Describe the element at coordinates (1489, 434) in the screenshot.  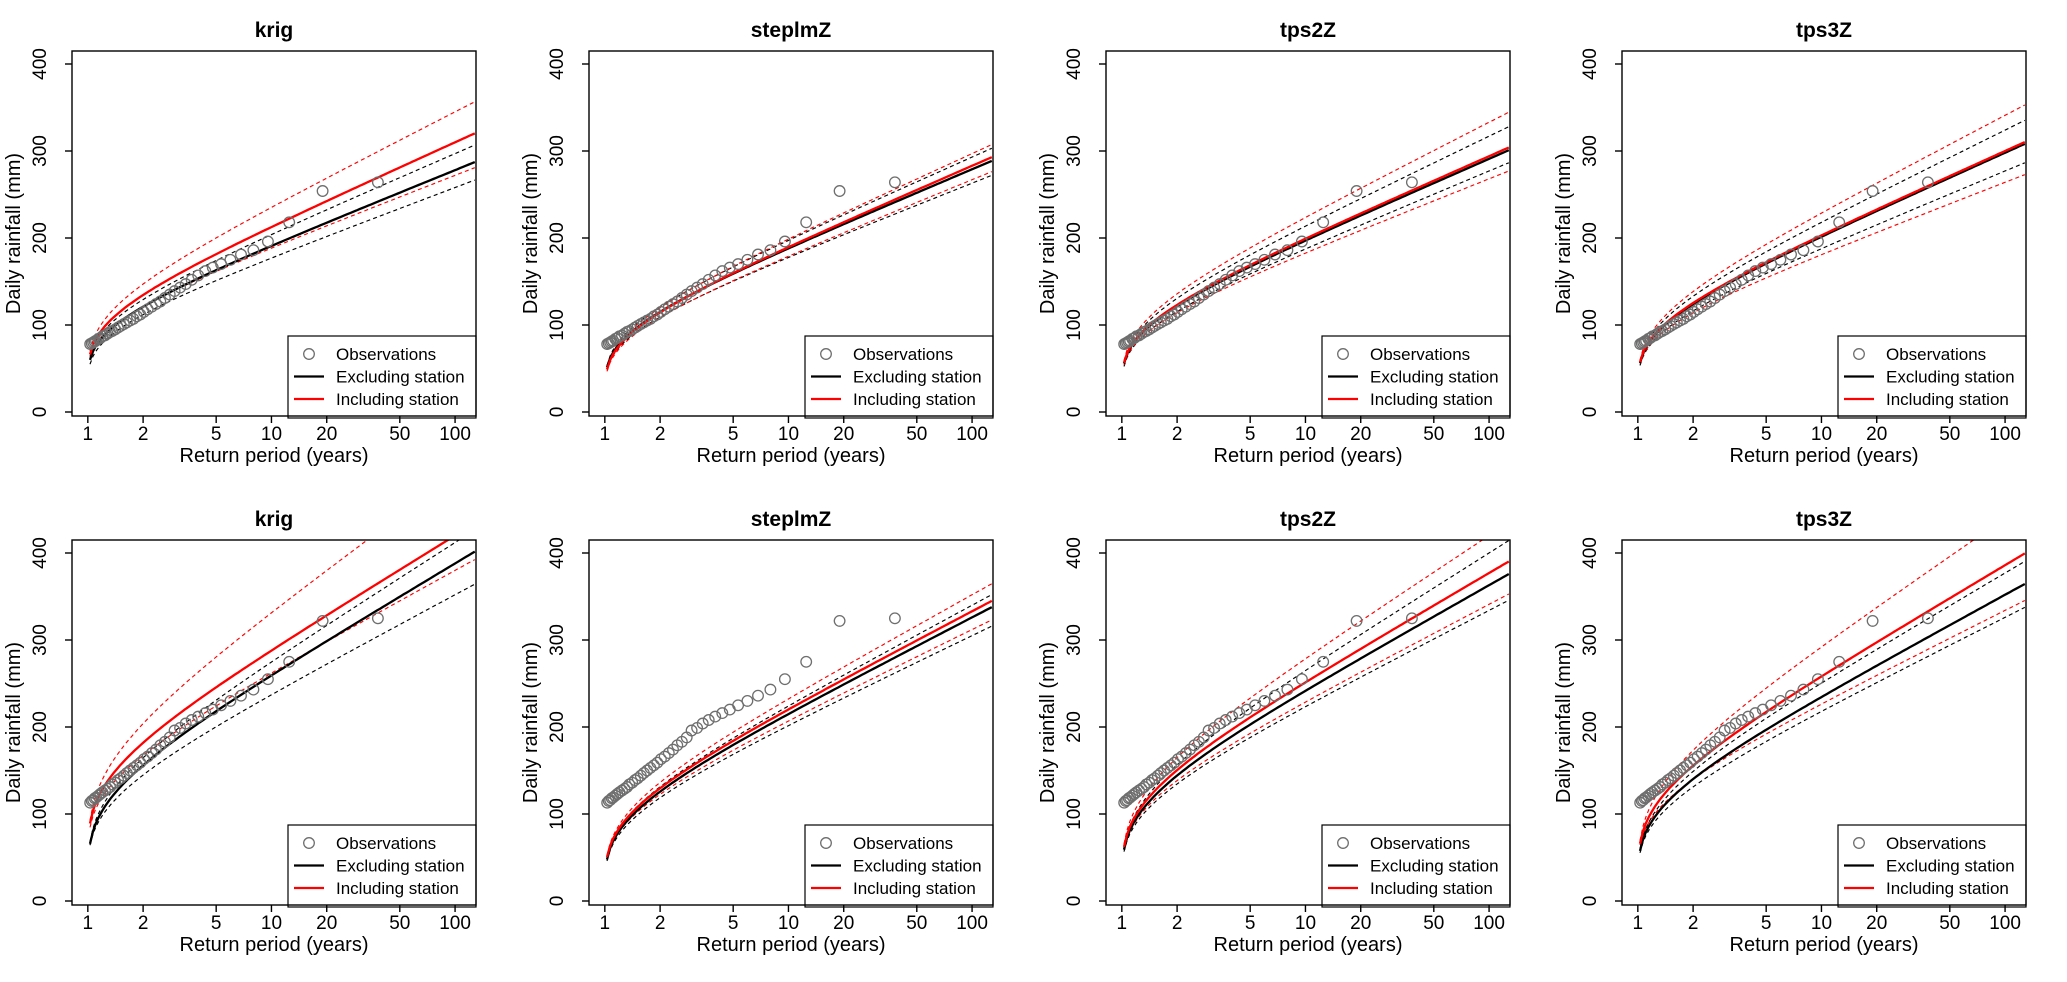
I see `x-tick-label: 100` at that location.